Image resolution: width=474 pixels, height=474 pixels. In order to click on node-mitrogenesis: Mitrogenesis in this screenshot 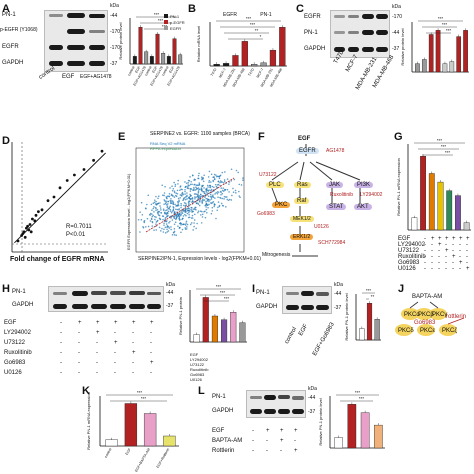, I will do `click(276, 255)`.